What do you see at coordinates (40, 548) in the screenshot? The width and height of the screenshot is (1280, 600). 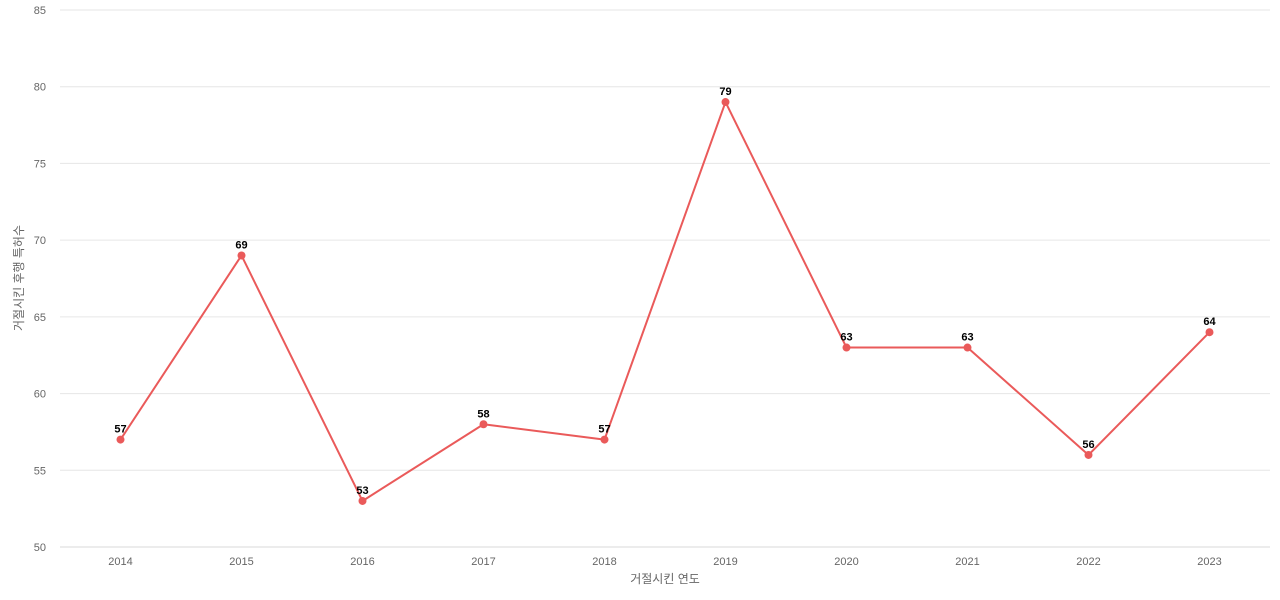 I see `y-tick-label: 50` at bounding box center [40, 548].